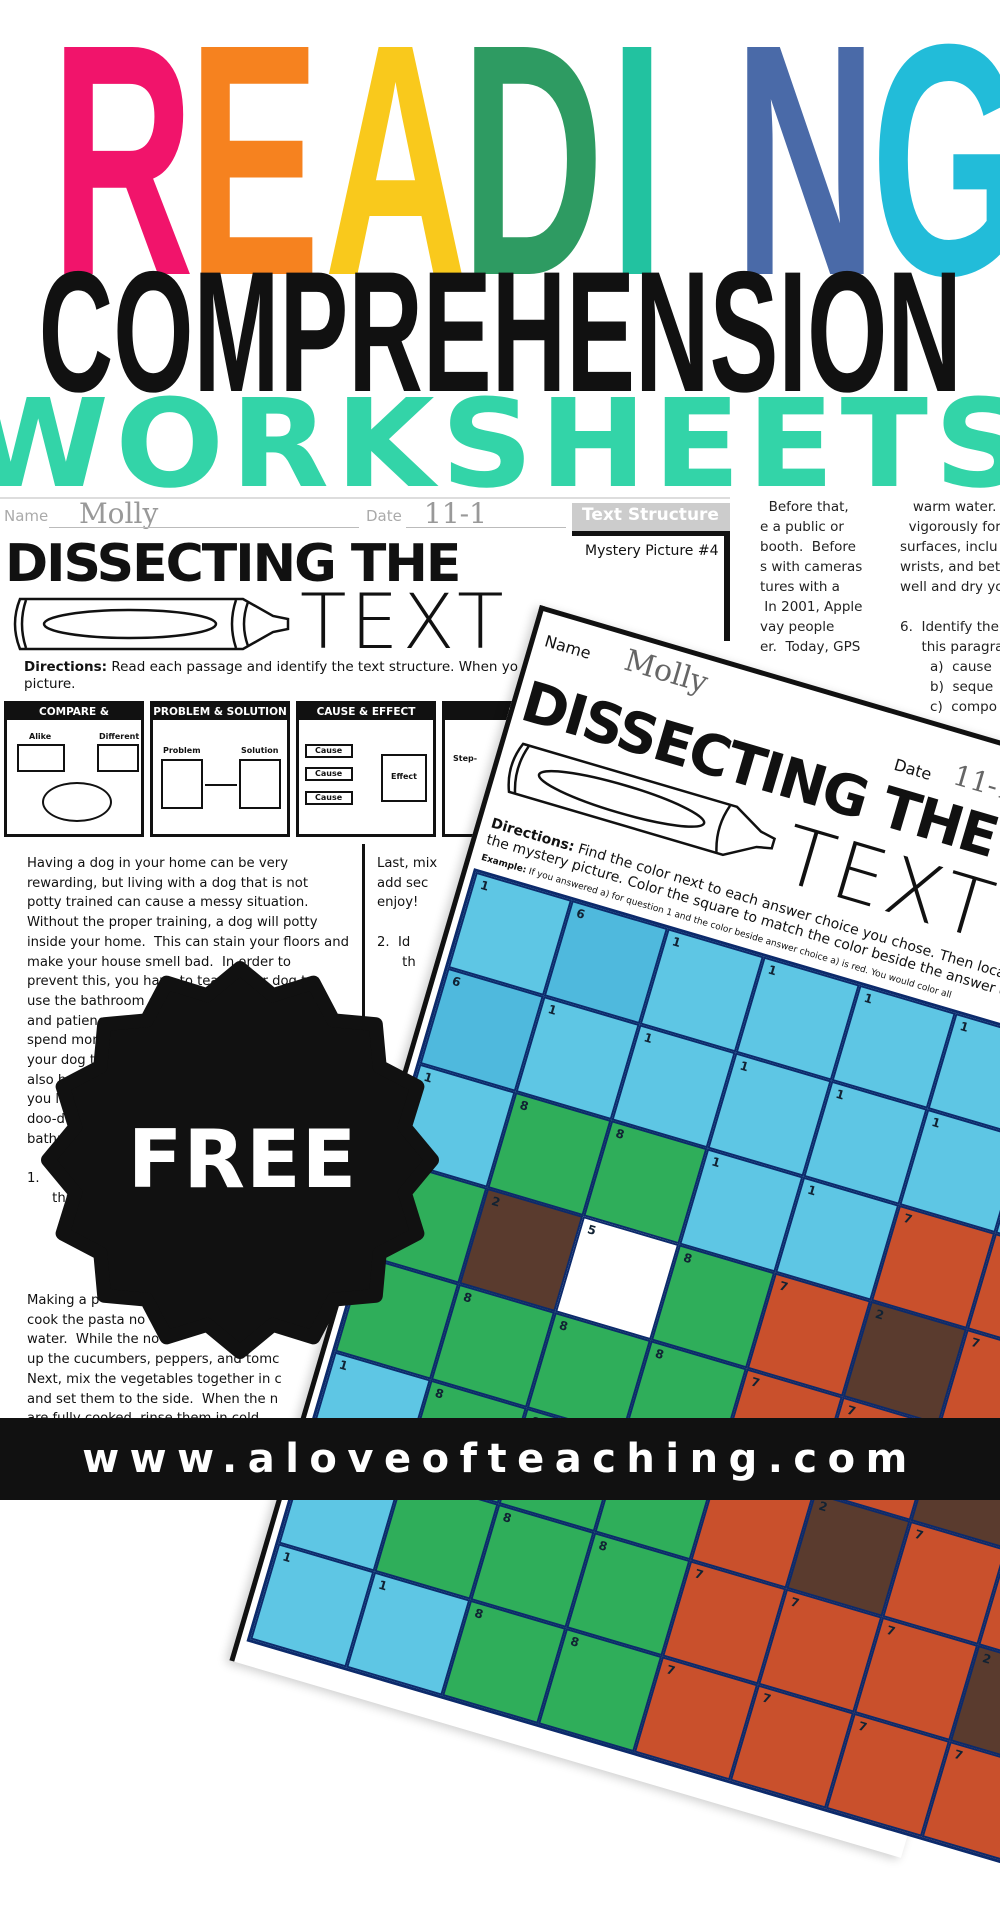 The height and width of the screenshot is (1919, 1000). What do you see at coordinates (568, 647) in the screenshot?
I see `front-name-label: Name` at bounding box center [568, 647].